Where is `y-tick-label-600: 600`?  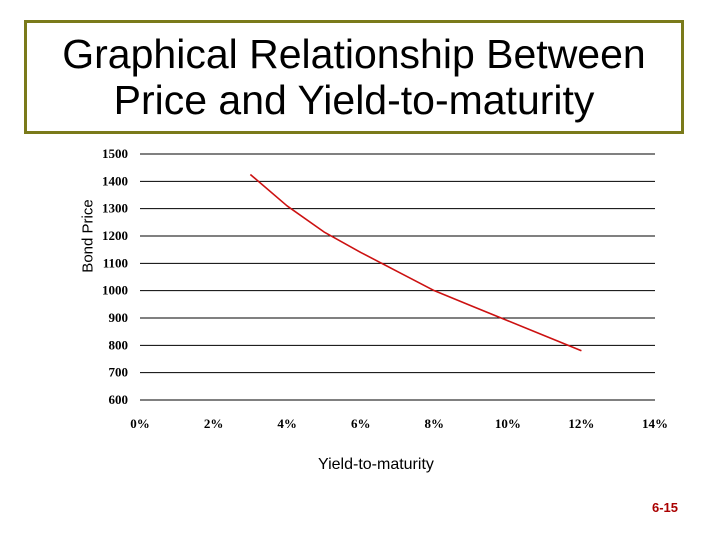 y-tick-label-600: 600 is located at coordinates (119, 399).